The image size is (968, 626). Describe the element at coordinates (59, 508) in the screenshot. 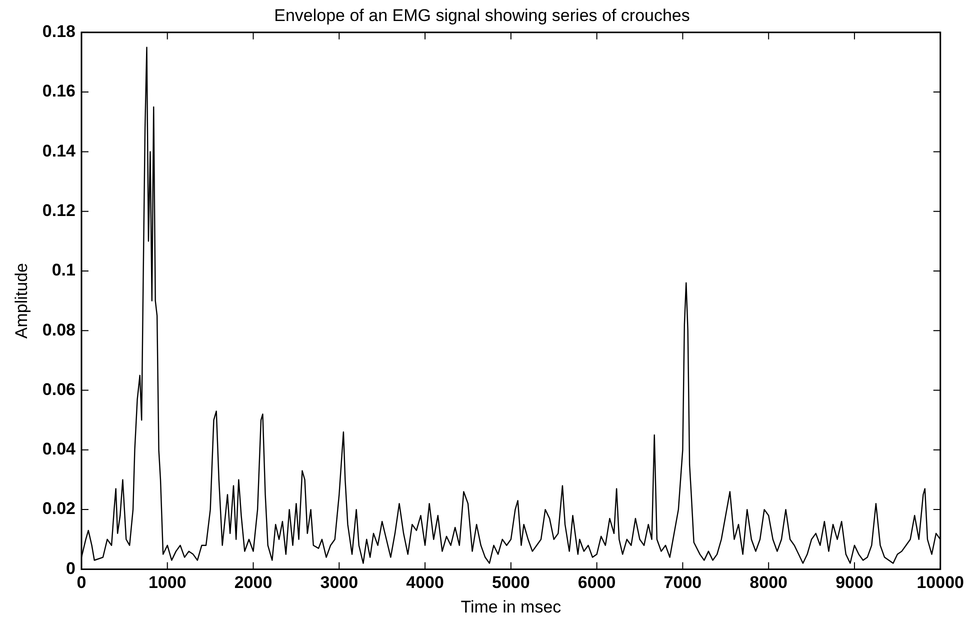

I see `y-tick-label: 0.02` at that location.